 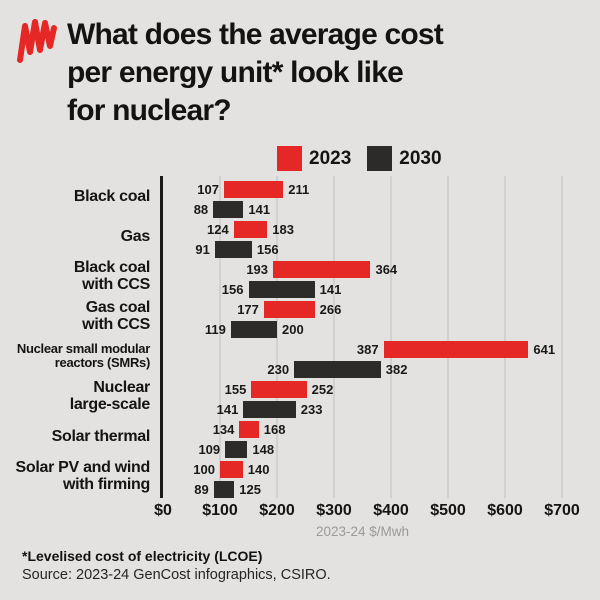 I want to click on bar-end-value: 183, so click(x=283, y=229).